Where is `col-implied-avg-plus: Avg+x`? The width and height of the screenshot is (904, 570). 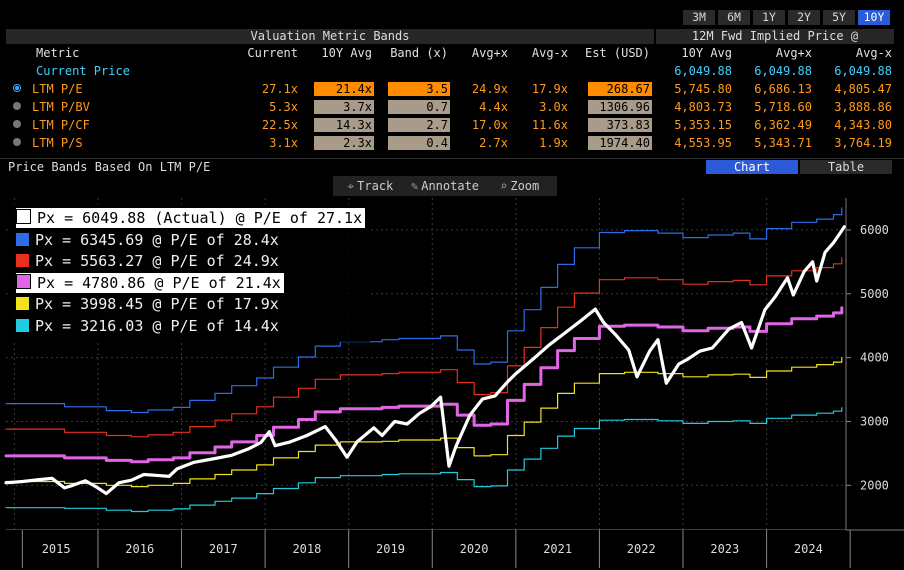 col-implied-avg-plus: Avg+x is located at coordinates (793, 53).